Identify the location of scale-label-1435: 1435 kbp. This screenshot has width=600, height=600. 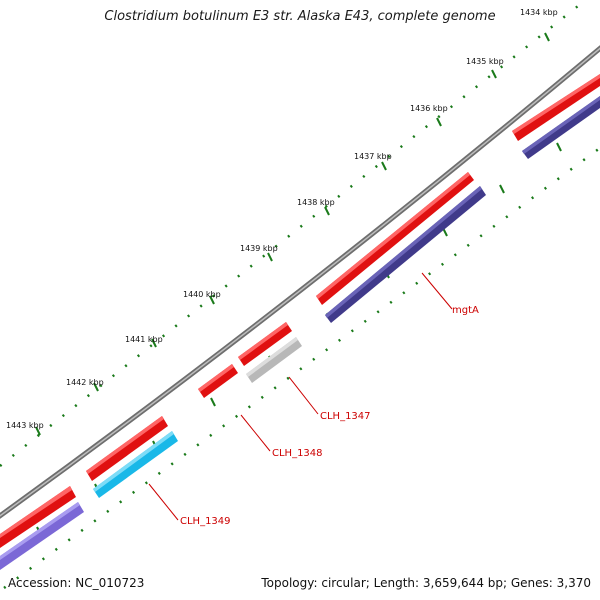
(485, 61).